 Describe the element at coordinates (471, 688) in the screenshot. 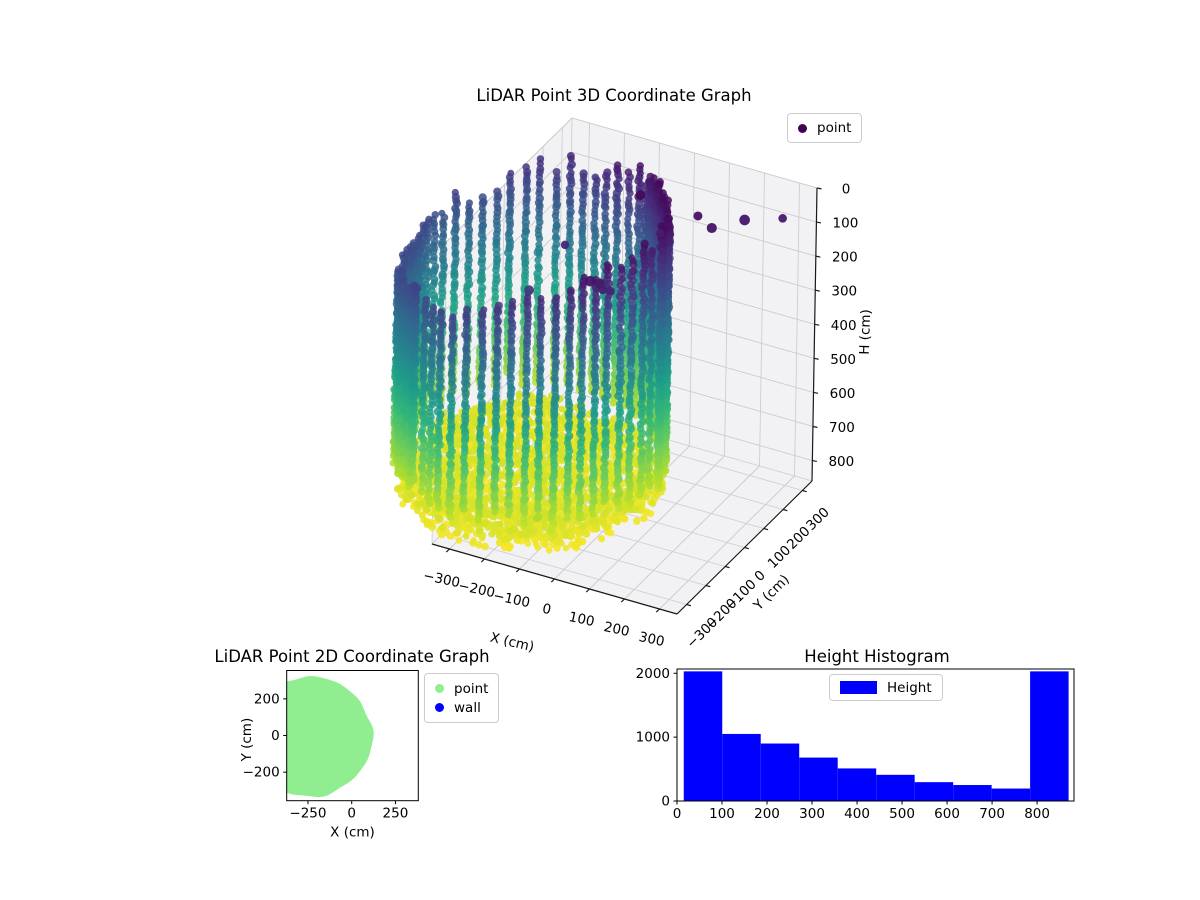

I see `plot2d-legend-label-point: point` at that location.